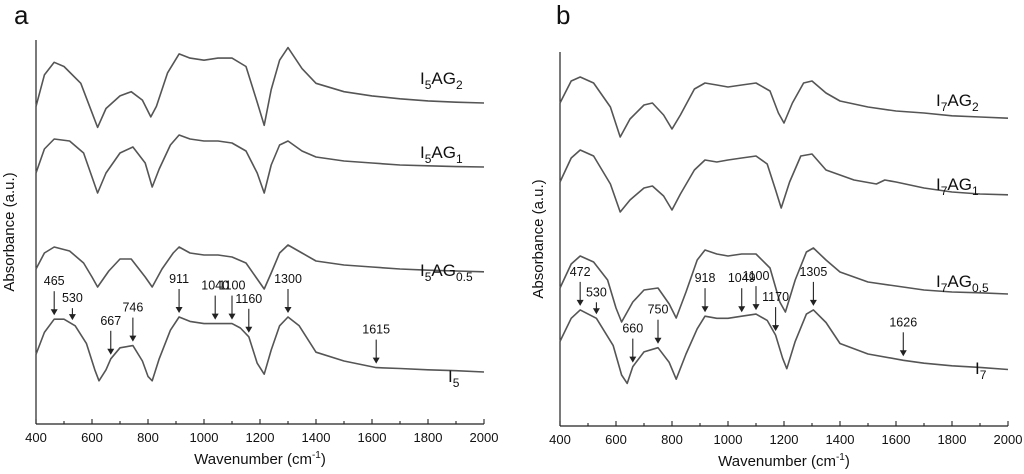 Image resolution: width=1024 pixels, height=474 pixels. What do you see at coordinates (288, 279) in the screenshot?
I see `annotation-label: 1300` at bounding box center [288, 279].